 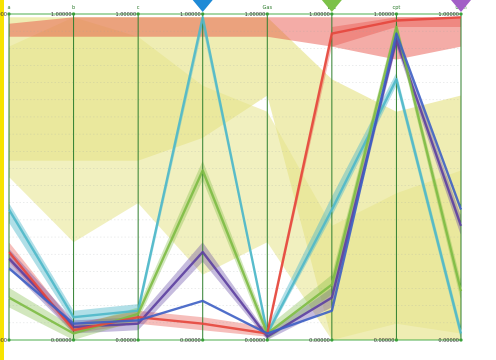 What do you see at coordinates (138, 8) in the screenshot?
I see `axis-header-2: c` at bounding box center [138, 8].